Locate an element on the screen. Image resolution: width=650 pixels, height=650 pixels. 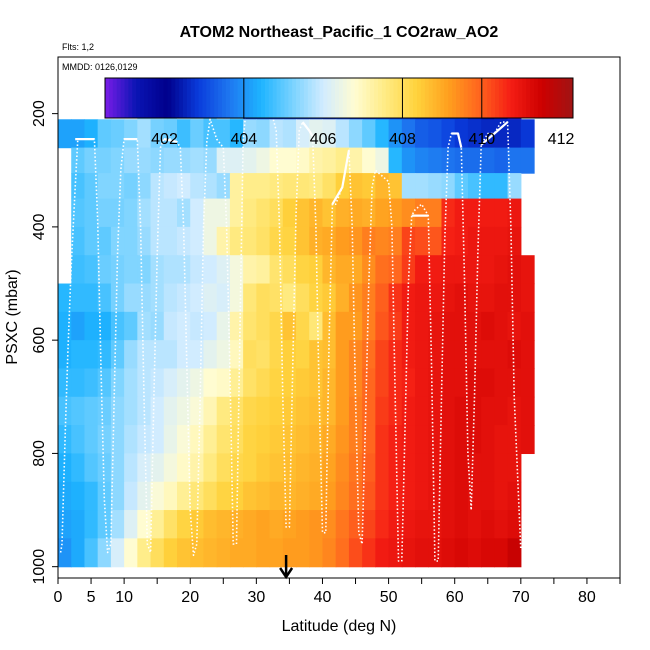
y-axis-label: PSXC (mbar) is located at coordinates (12, 316).